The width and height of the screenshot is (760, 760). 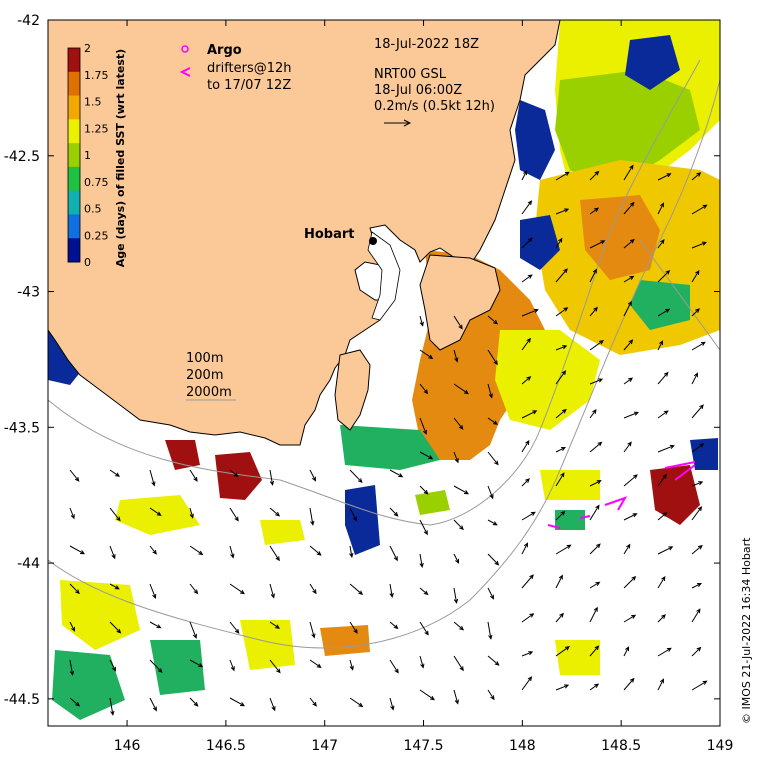 I want to click on y-tick-label: -44, so click(x=28, y=564).